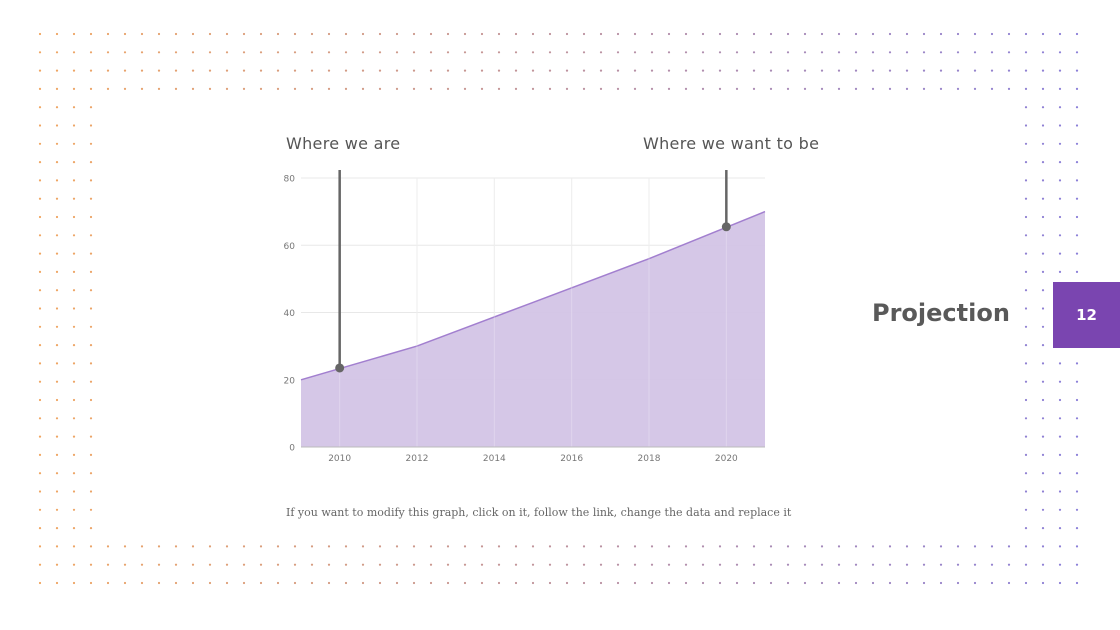 The width and height of the screenshot is (1120, 630). What do you see at coordinates (292, 449) in the screenshot?
I see `y-tick-label: 0` at bounding box center [292, 449].